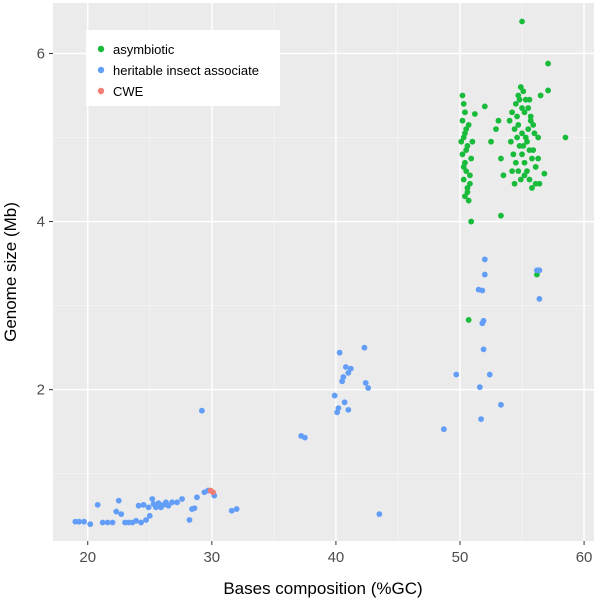 The image size is (597, 600). What do you see at coordinates (41, 53) in the screenshot?
I see `y-tick-label: 6` at bounding box center [41, 53].